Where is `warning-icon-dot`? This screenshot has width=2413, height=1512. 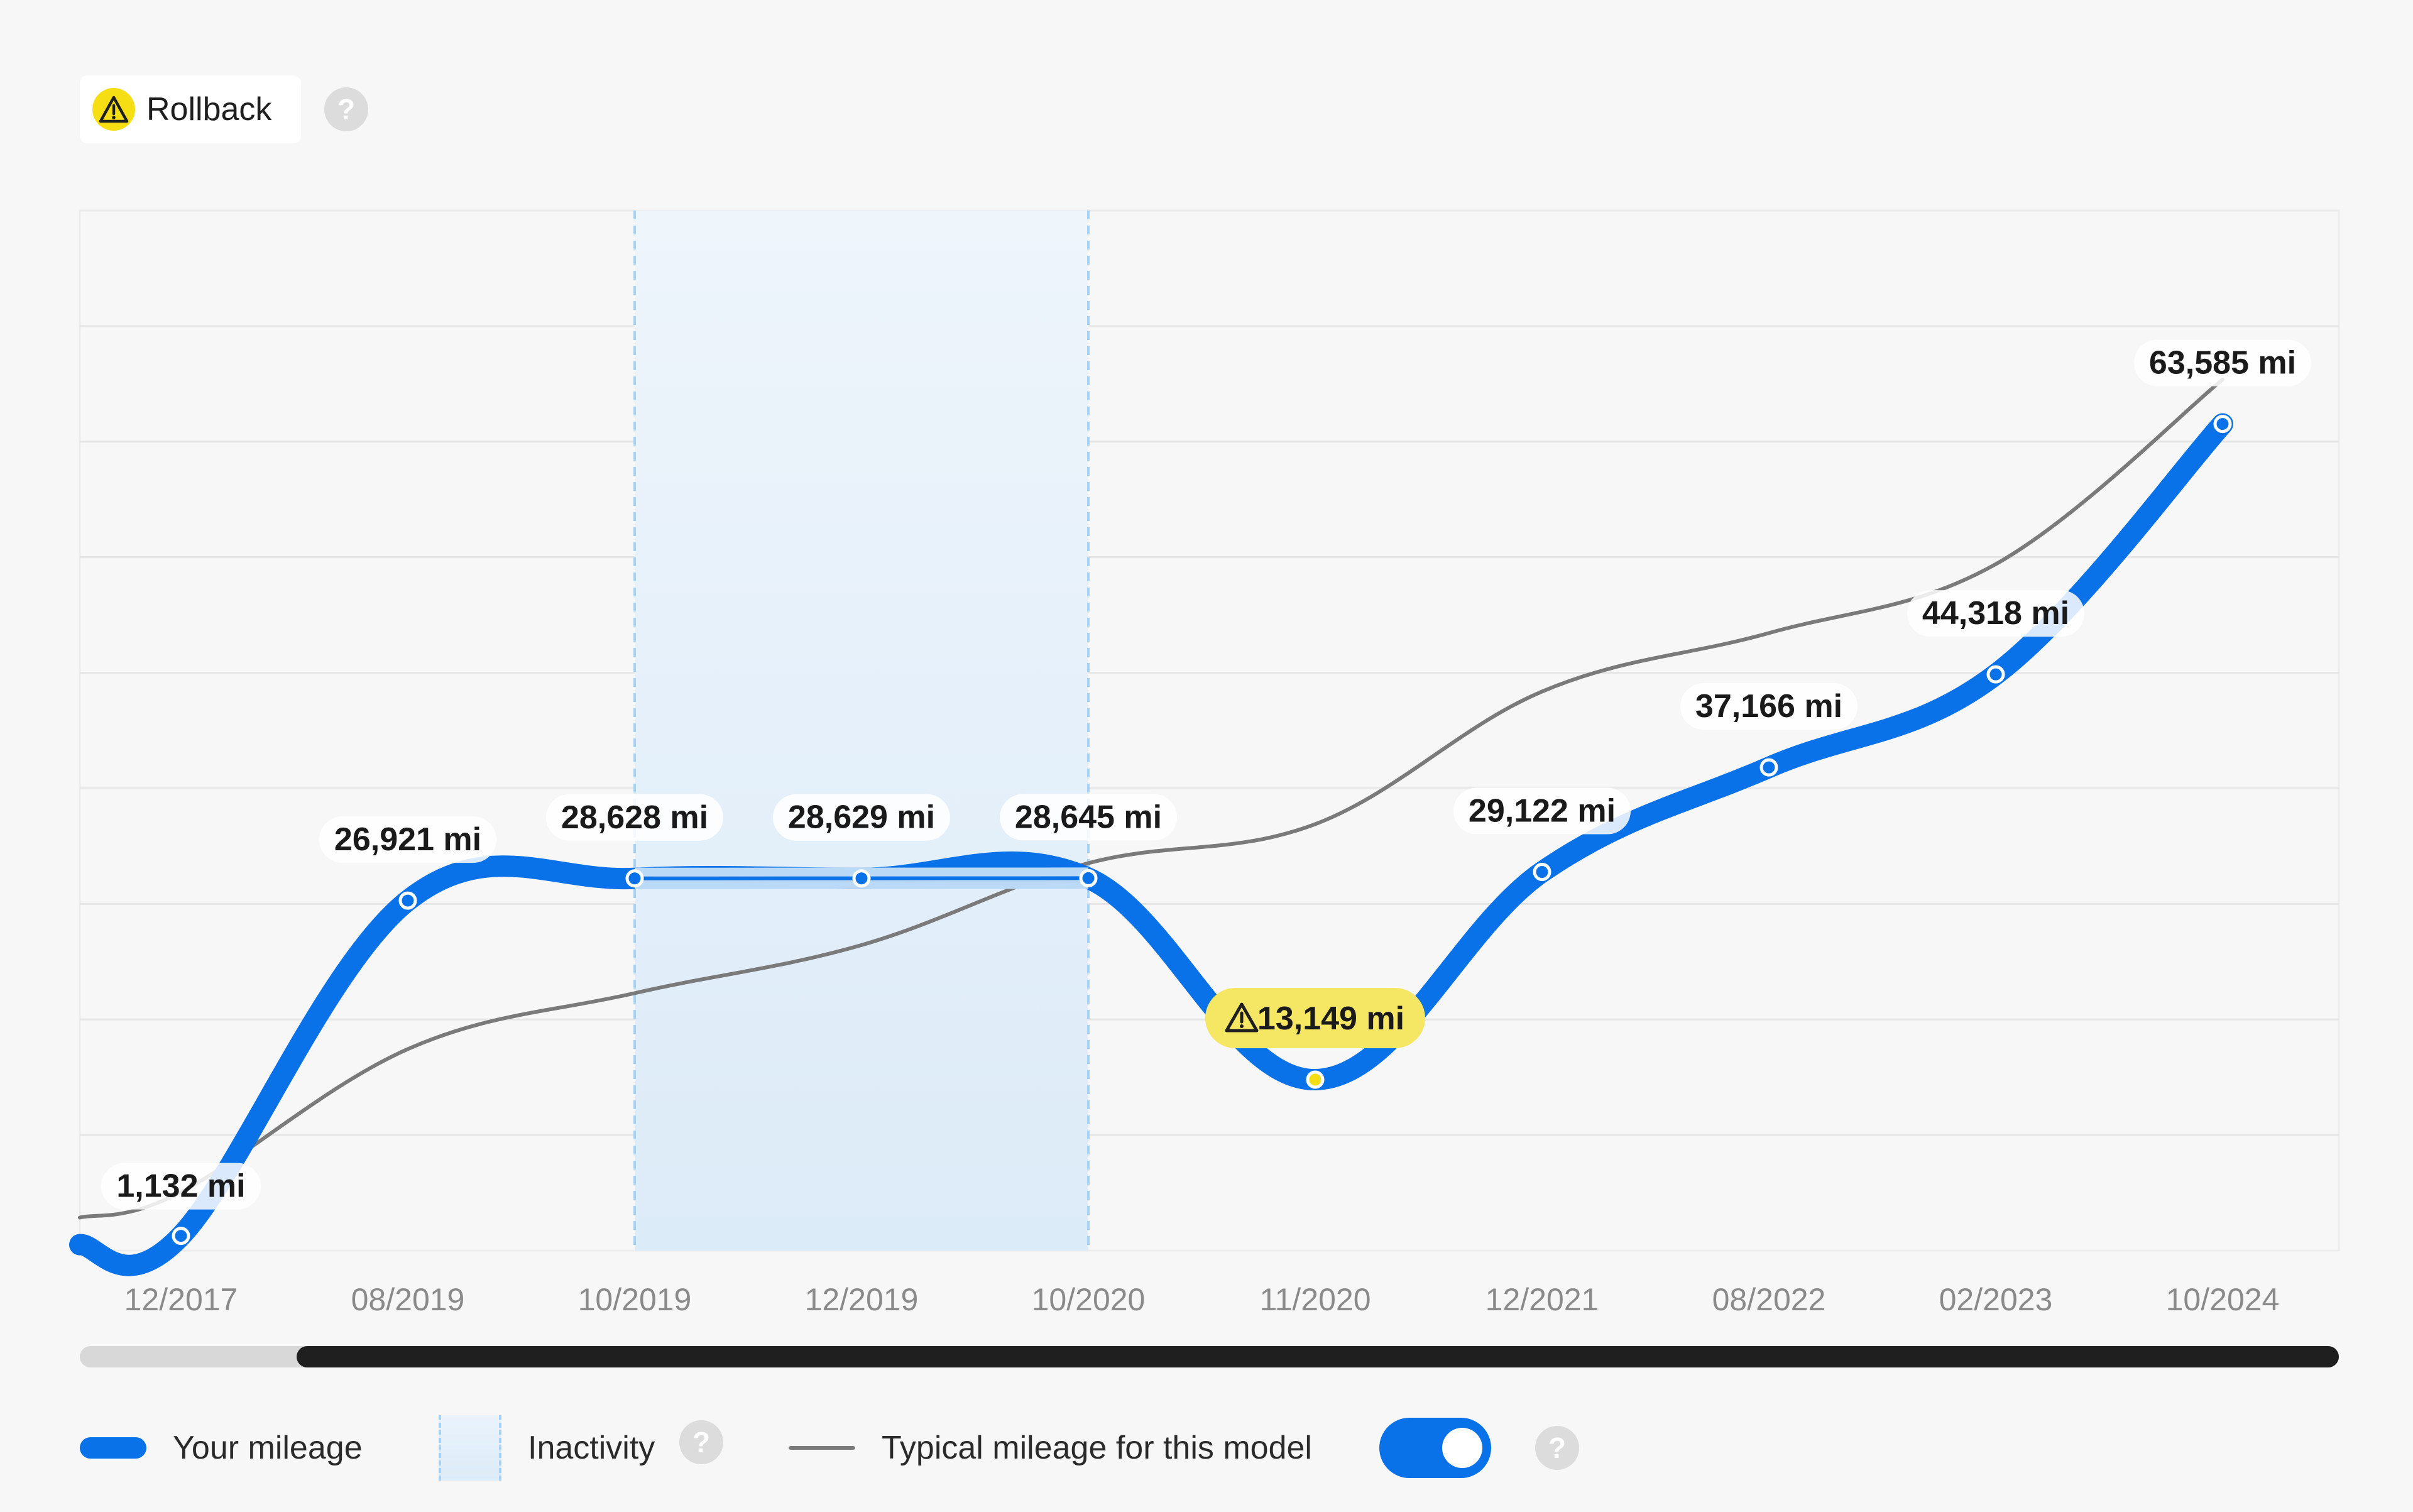 warning-icon-dot is located at coordinates (1242, 1026).